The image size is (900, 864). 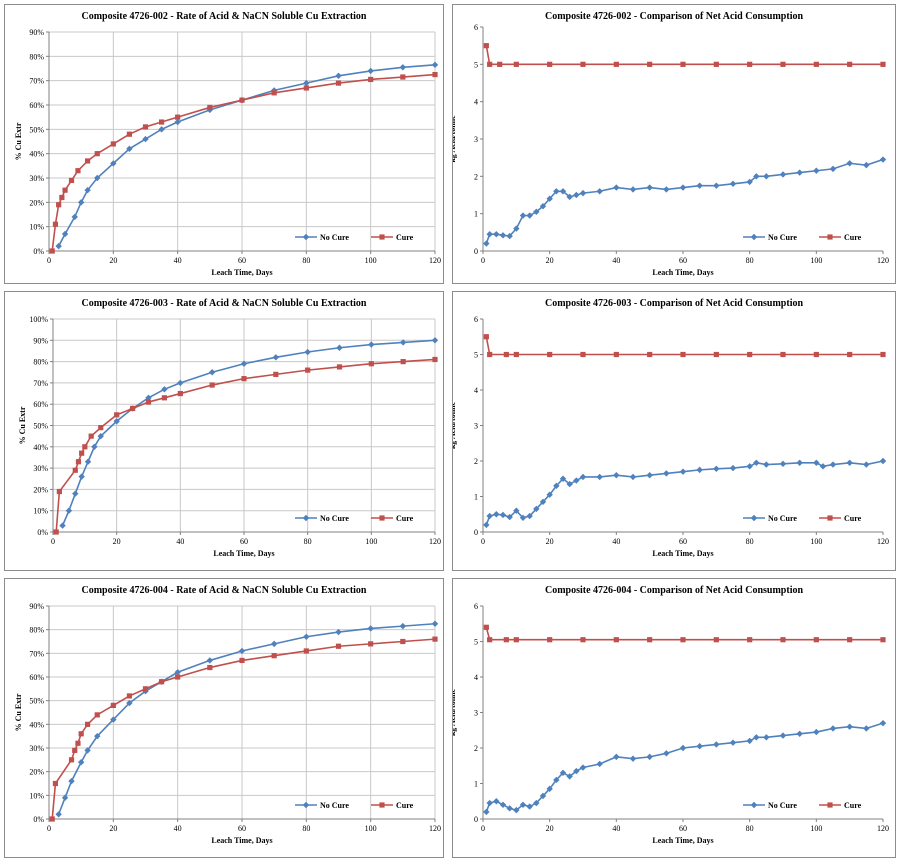 What do you see at coordinates (476, 214) in the screenshot?
I see `y-tick-label: 1` at bounding box center [476, 214].